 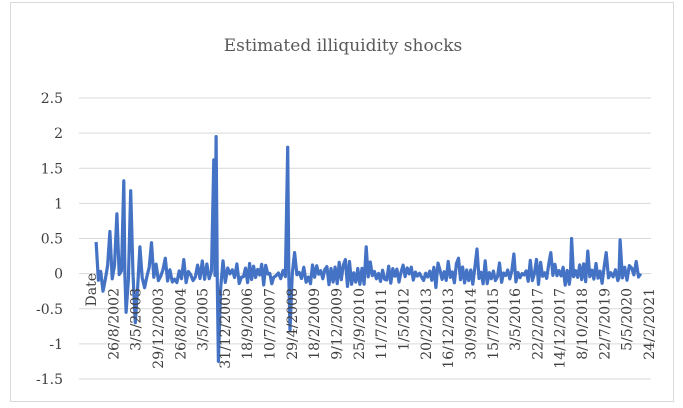 What do you see at coordinates (360, 324) in the screenshot?
I see `x-tick-label: 25/9/2010` at bounding box center [360, 324].